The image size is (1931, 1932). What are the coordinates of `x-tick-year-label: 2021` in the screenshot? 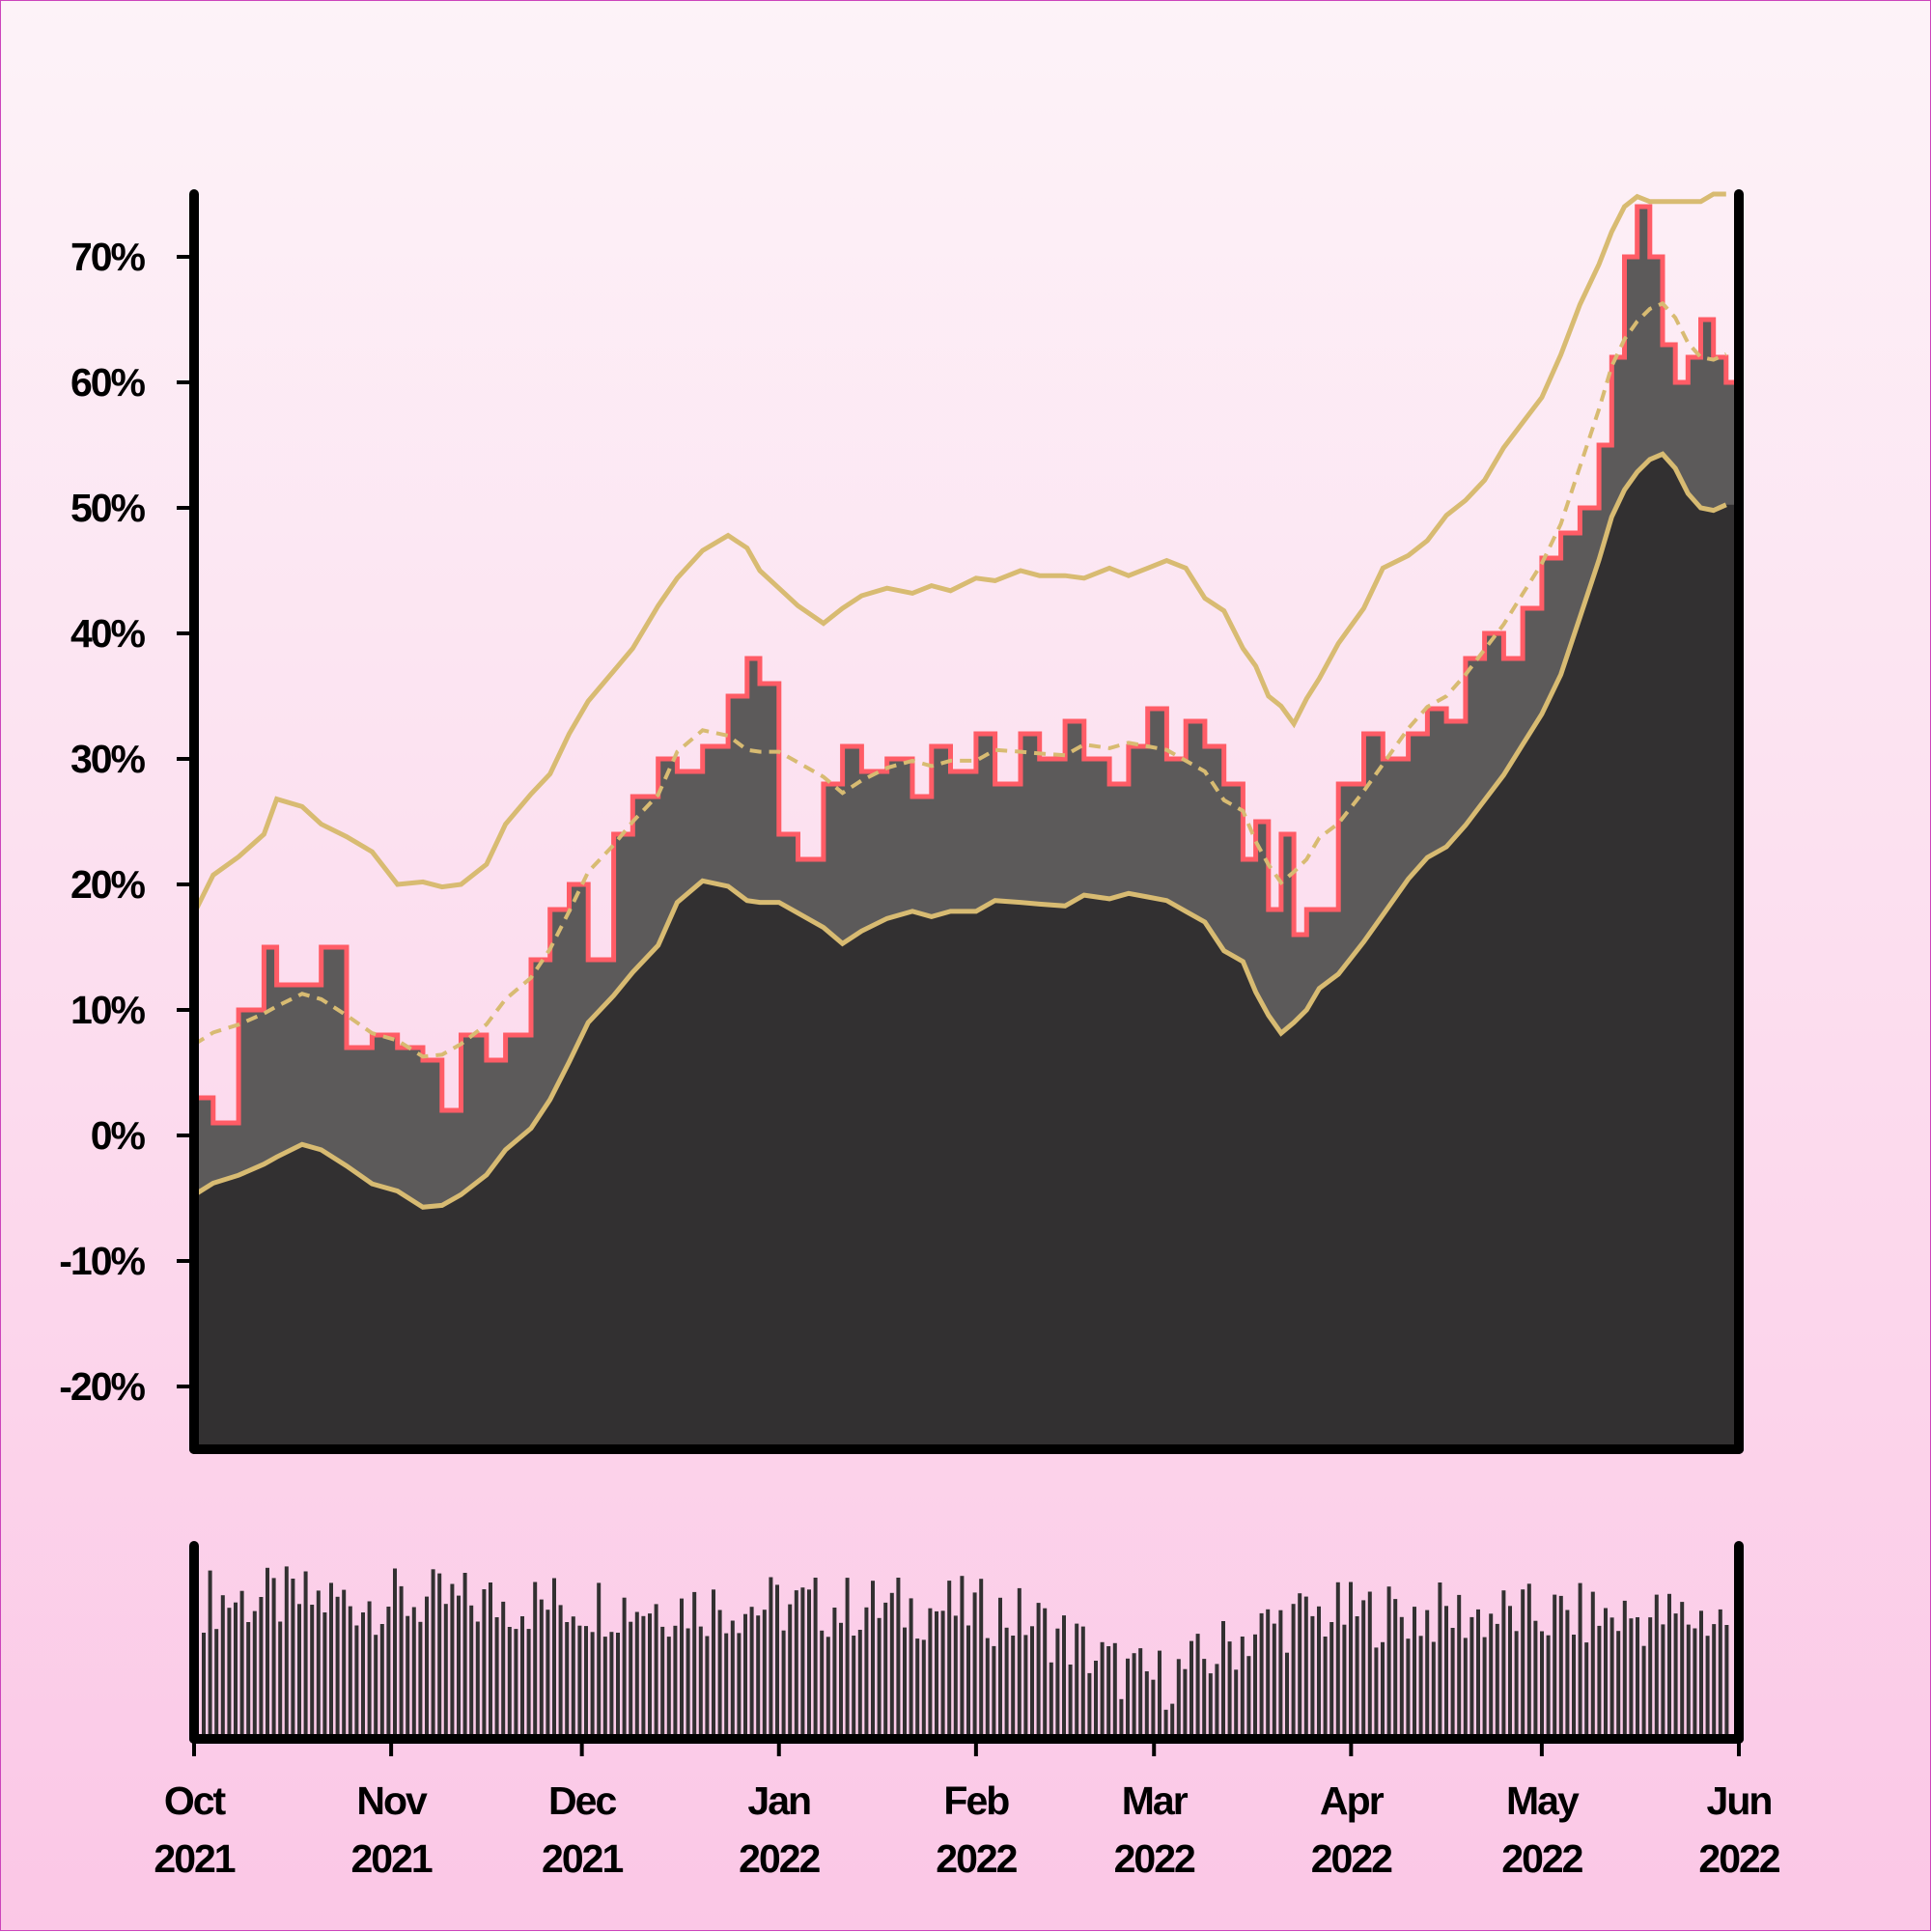 It's located at (392, 1859).